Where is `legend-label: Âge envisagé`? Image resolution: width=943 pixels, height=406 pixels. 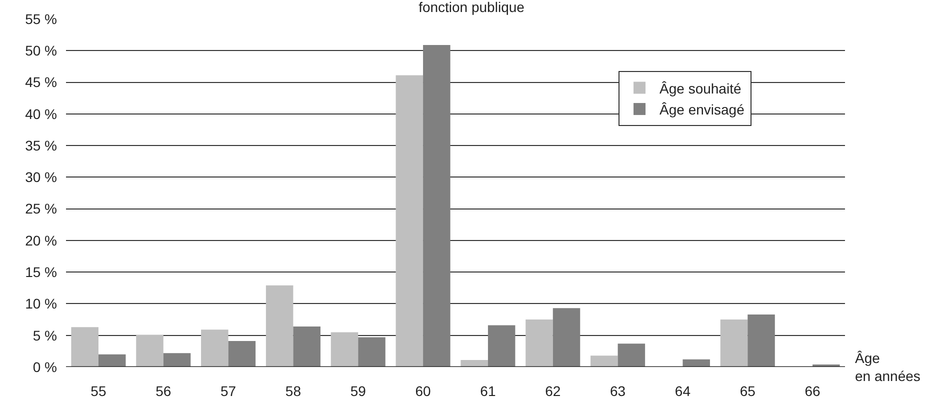 legend-label: Âge envisagé is located at coordinates (702, 109).